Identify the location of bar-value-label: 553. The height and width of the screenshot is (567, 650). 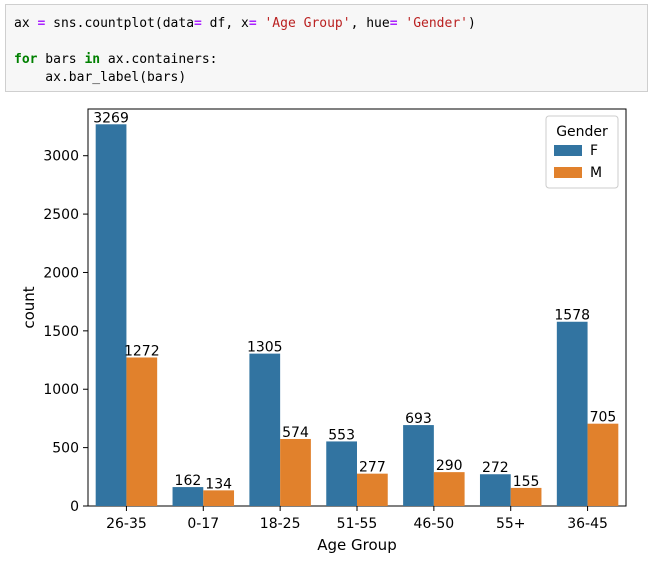
(341, 435).